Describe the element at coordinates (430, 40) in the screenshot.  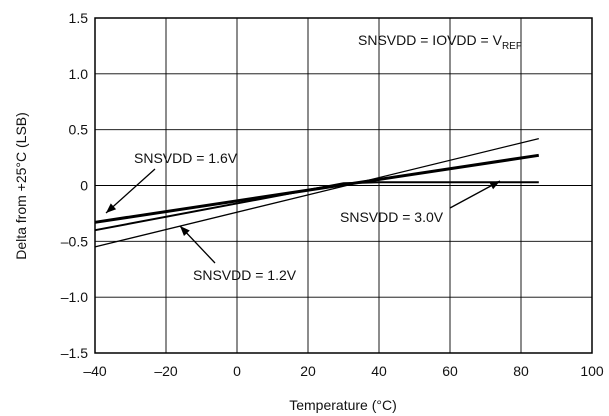
I see `condition-annotation-main: SNSVDD = IOVDD = V` at that location.